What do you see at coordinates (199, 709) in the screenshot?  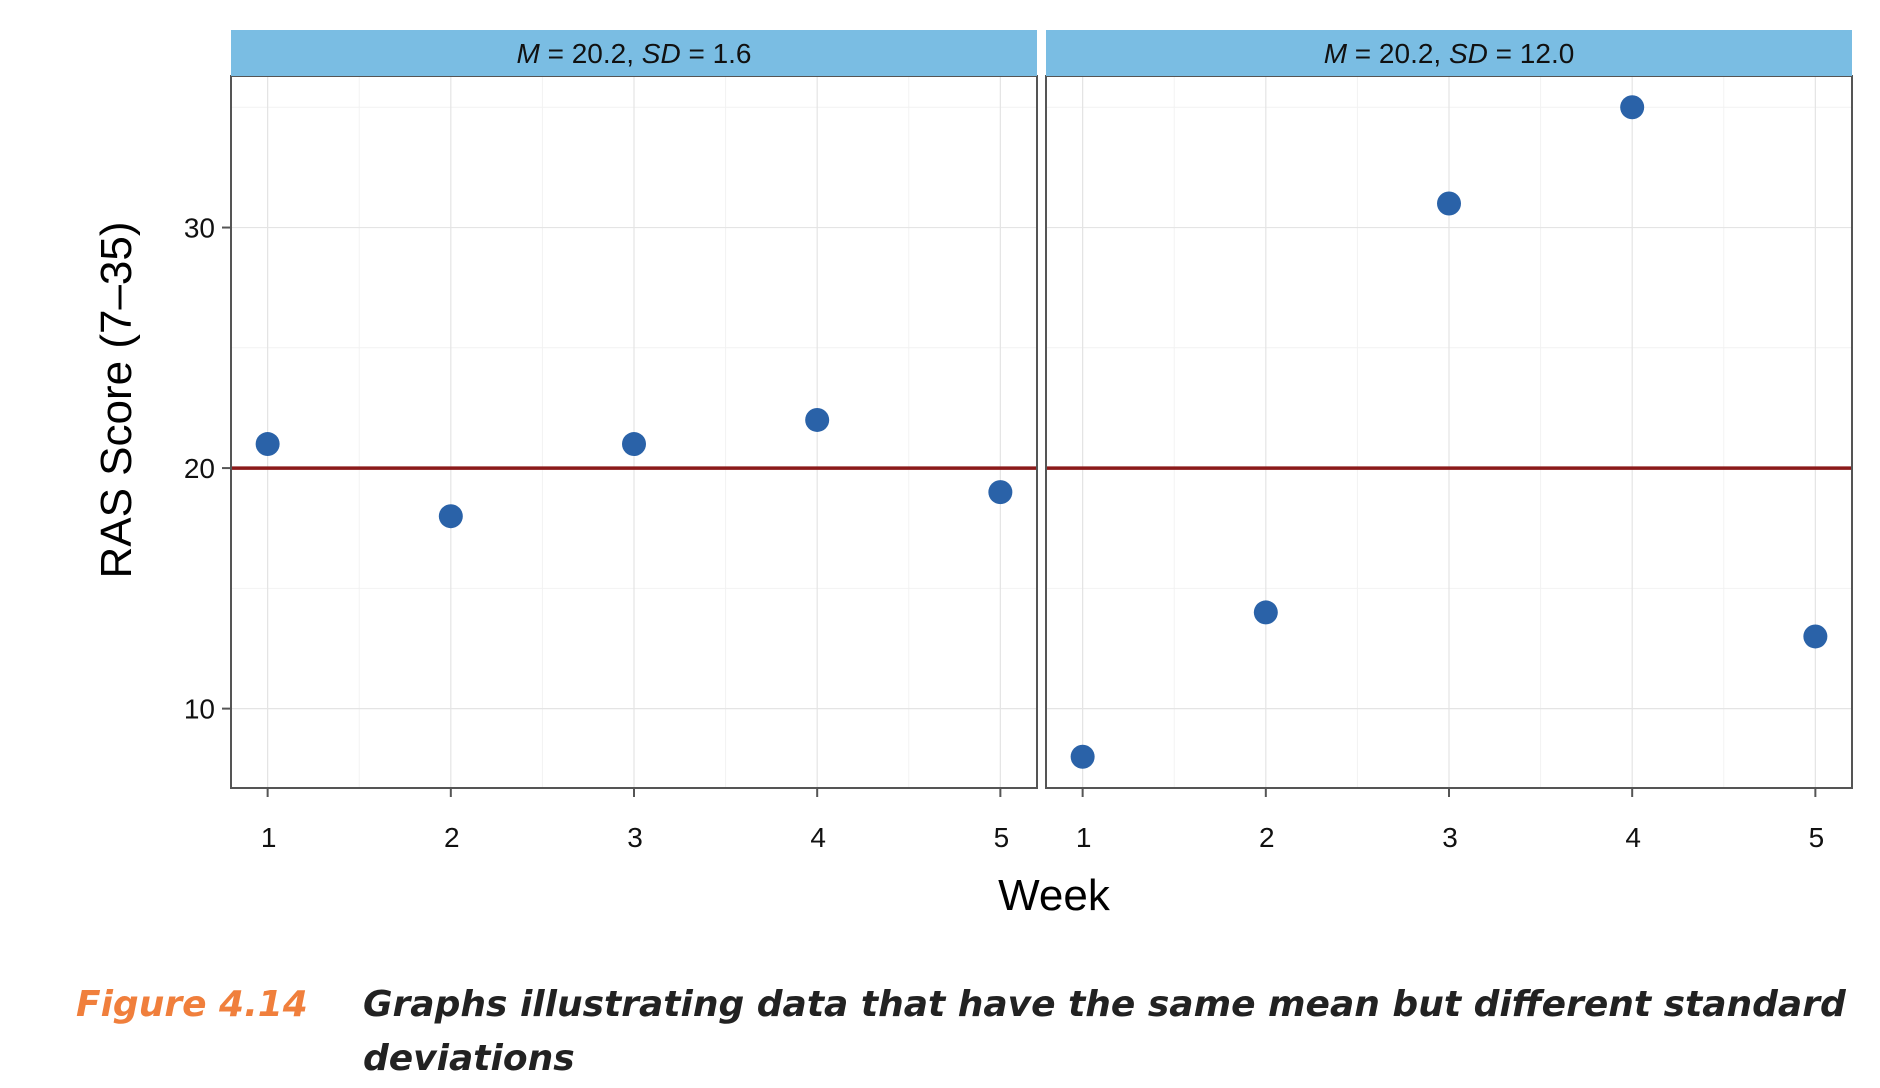 I see `y-tick-label: 10` at bounding box center [199, 709].